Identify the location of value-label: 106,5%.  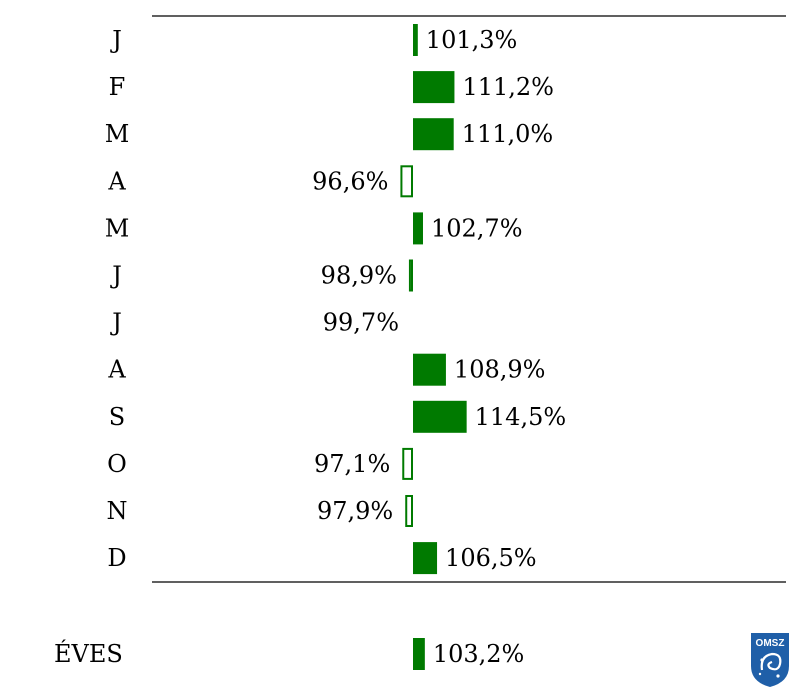
(491, 558).